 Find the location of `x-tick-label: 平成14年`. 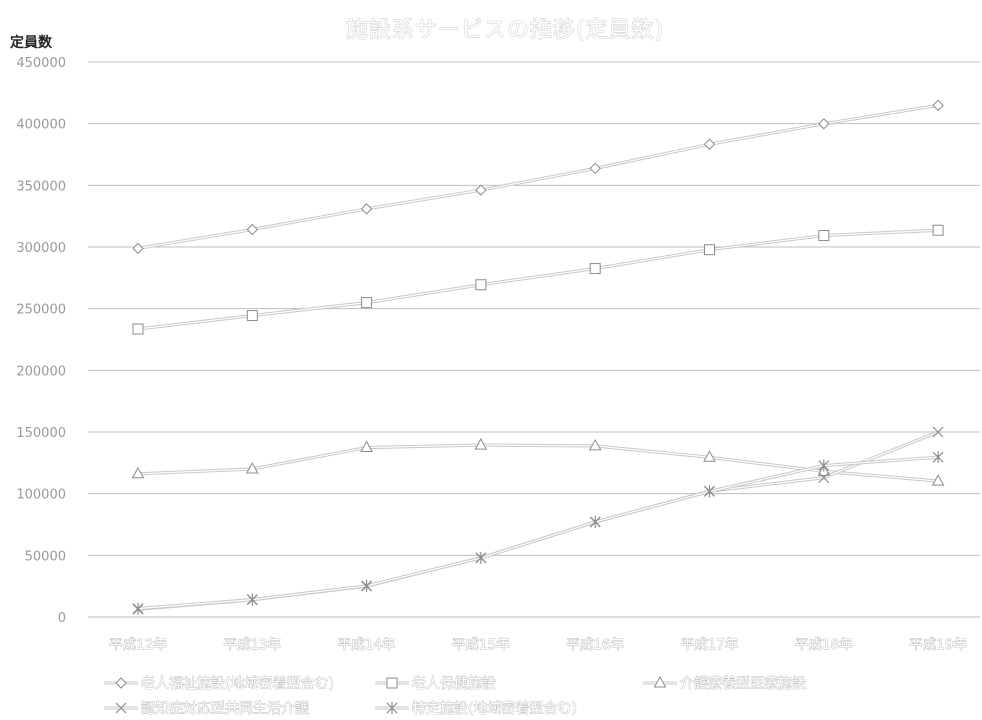

x-tick-label: 平成14年 is located at coordinates (367, 645).